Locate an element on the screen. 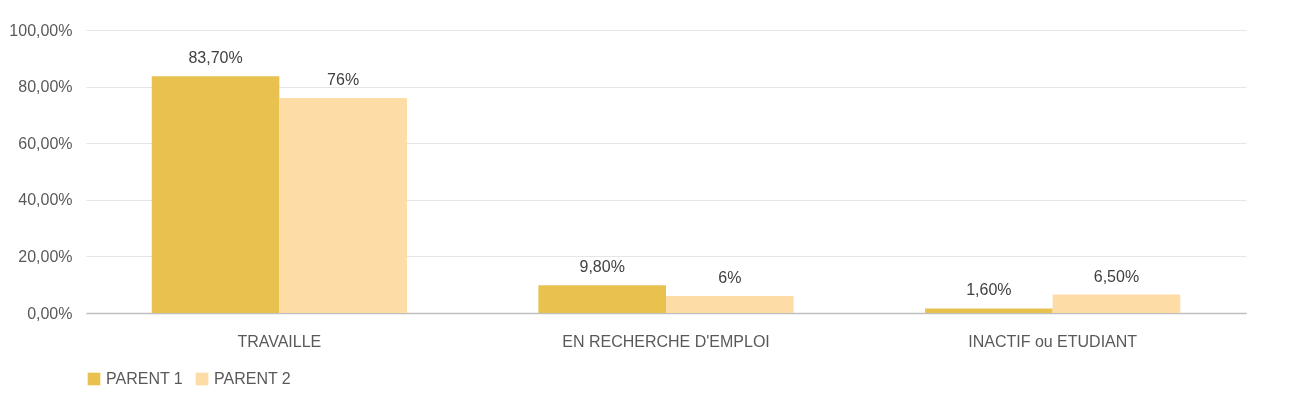 The image size is (1290, 400). y-tick-label: 0,00% is located at coordinates (50, 313).